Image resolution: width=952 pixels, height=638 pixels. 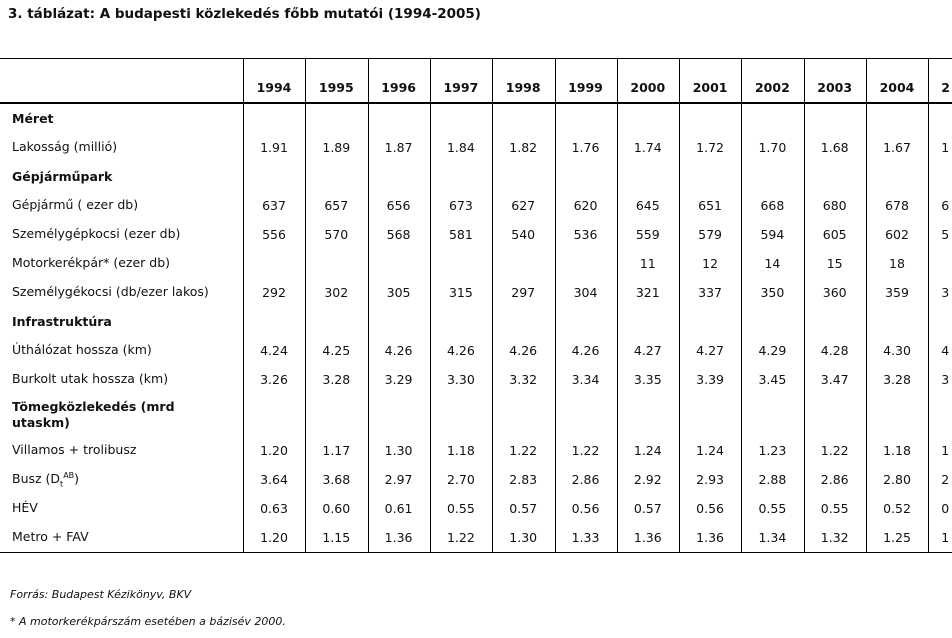 I want to click on cell-value: 3.28, so click(x=336, y=379).